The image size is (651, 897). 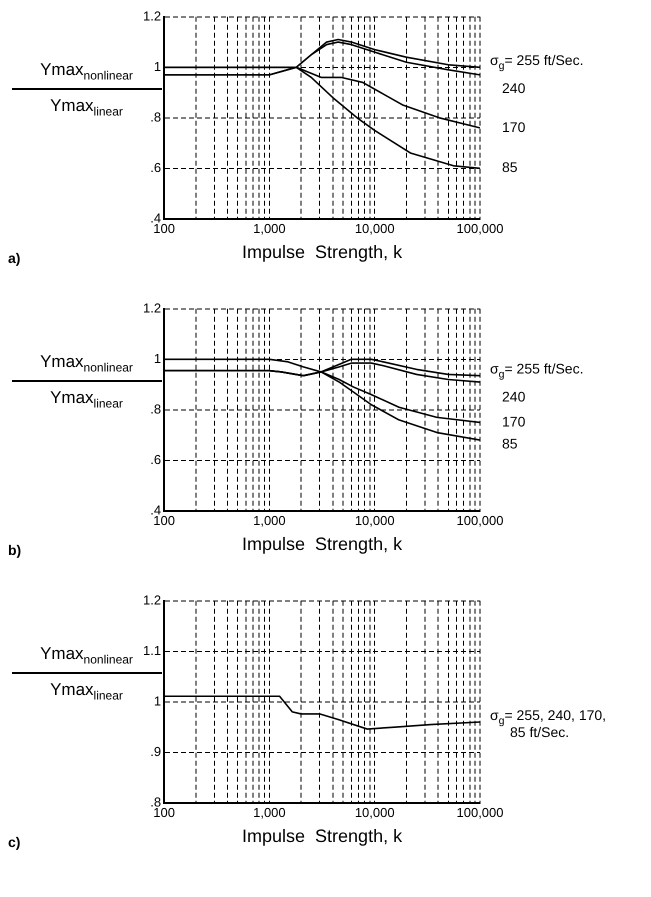 I want to click on text: a), so click(x=14, y=258).